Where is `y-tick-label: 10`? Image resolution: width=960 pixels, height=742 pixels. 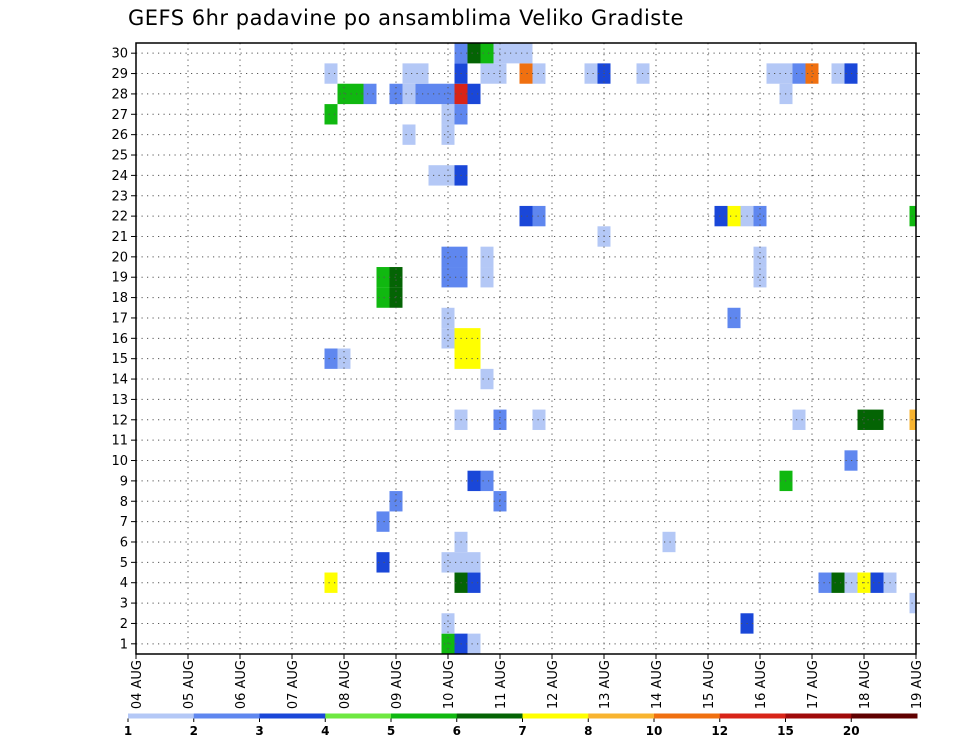 y-tick-label: 10 is located at coordinates (119, 461).